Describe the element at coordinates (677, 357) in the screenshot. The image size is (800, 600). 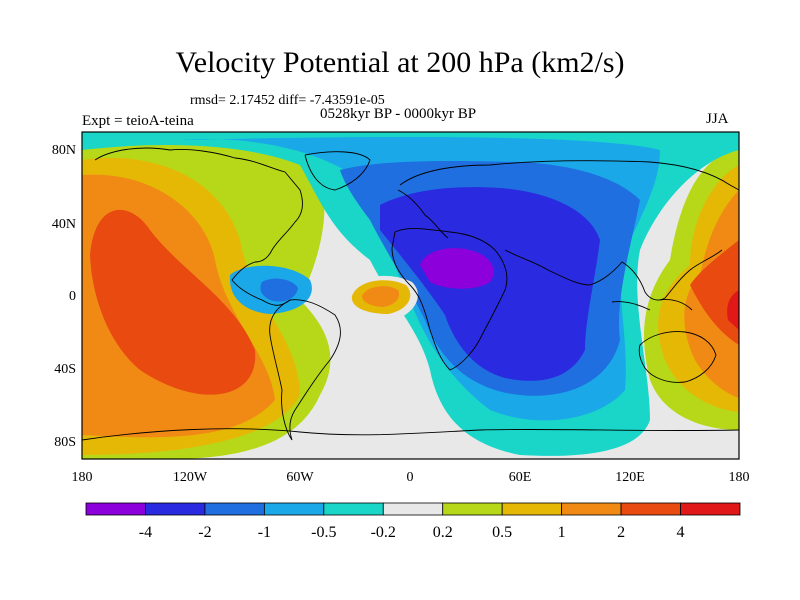
I see `australia-coast` at that location.